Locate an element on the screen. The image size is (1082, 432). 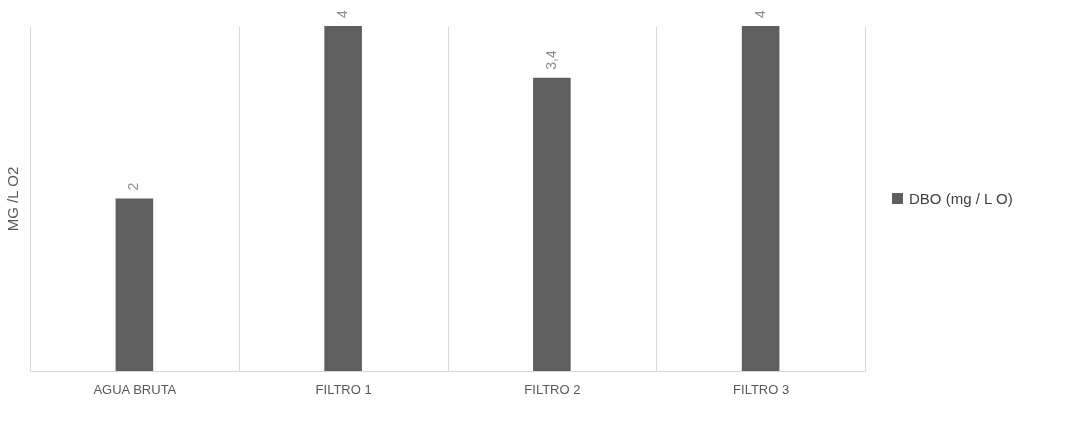
data-label: 2 is located at coordinates (133, 186).